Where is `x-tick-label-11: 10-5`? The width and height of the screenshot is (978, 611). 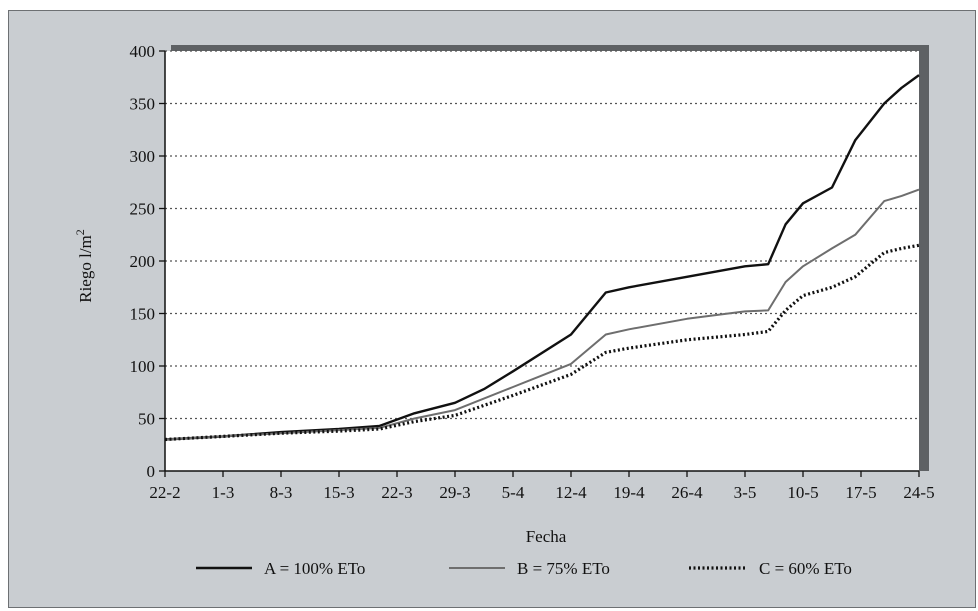 x-tick-label-11: 10-5 is located at coordinates (802, 492).